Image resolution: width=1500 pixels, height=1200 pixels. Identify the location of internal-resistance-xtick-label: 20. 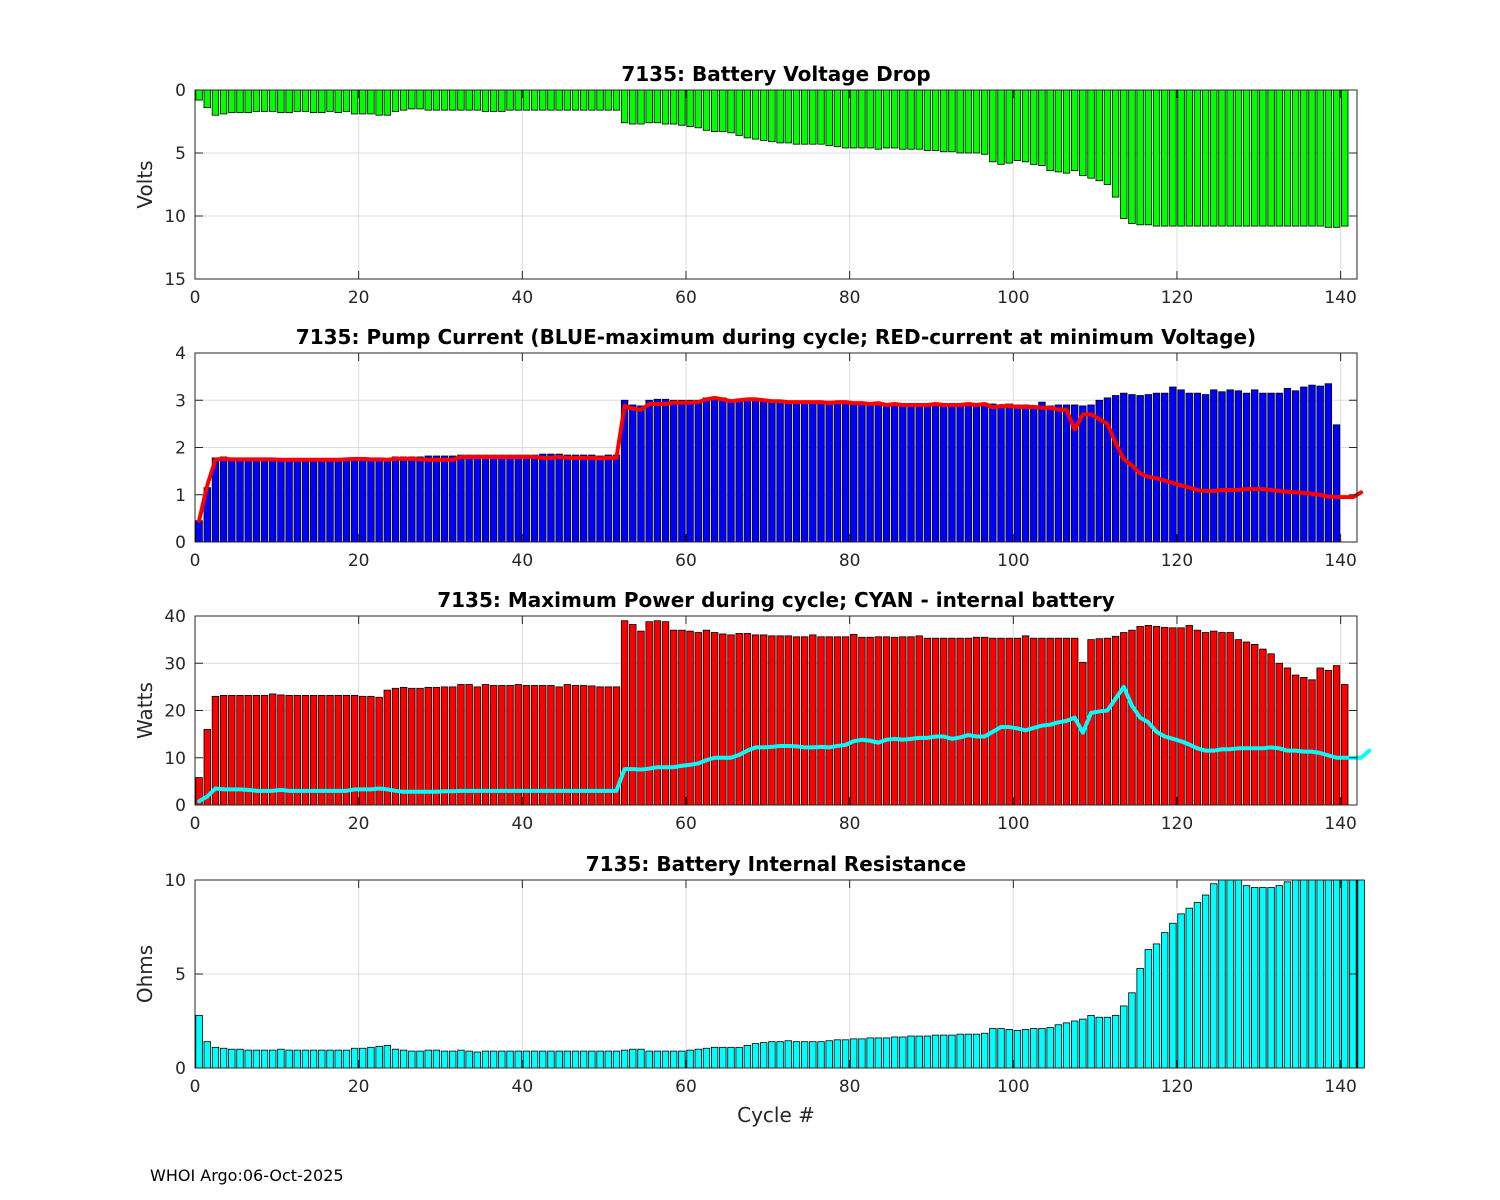
(359, 1087).